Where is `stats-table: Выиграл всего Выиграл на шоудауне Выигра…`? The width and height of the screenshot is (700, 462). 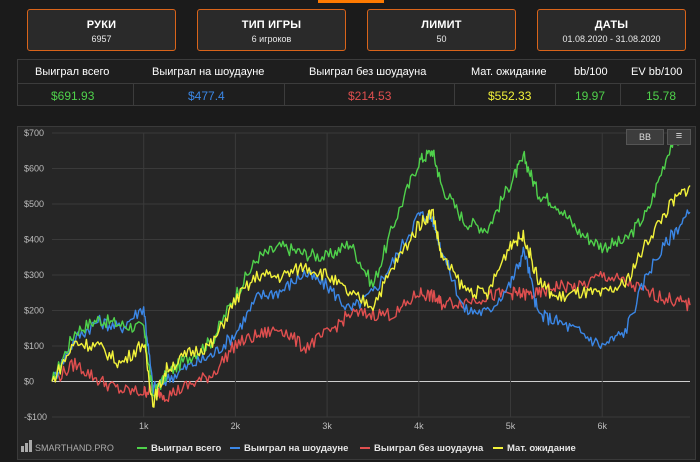
stats-table: Выиграл всего Выиграл на шоудауне Выигра… is located at coordinates (356, 82).